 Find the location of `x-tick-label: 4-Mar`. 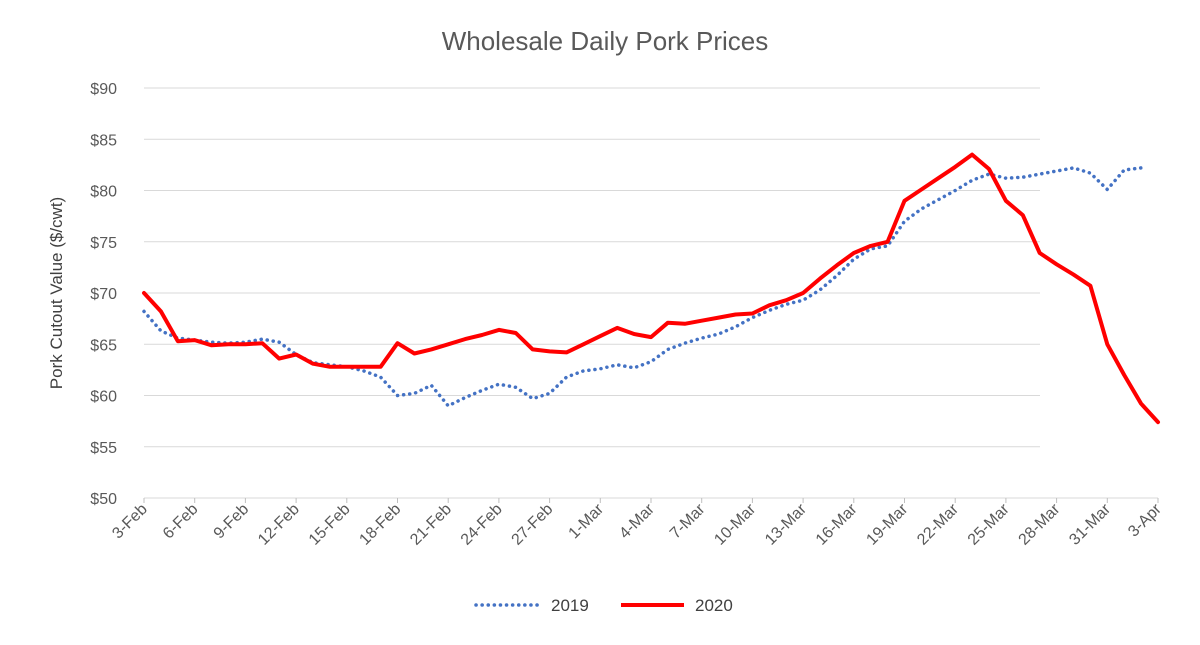

x-tick-label: 4-Mar is located at coordinates (637, 521).